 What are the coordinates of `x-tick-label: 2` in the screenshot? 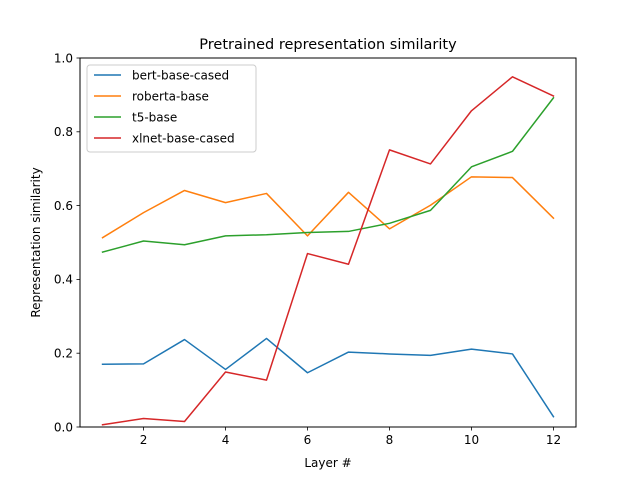 It's located at (144, 440).